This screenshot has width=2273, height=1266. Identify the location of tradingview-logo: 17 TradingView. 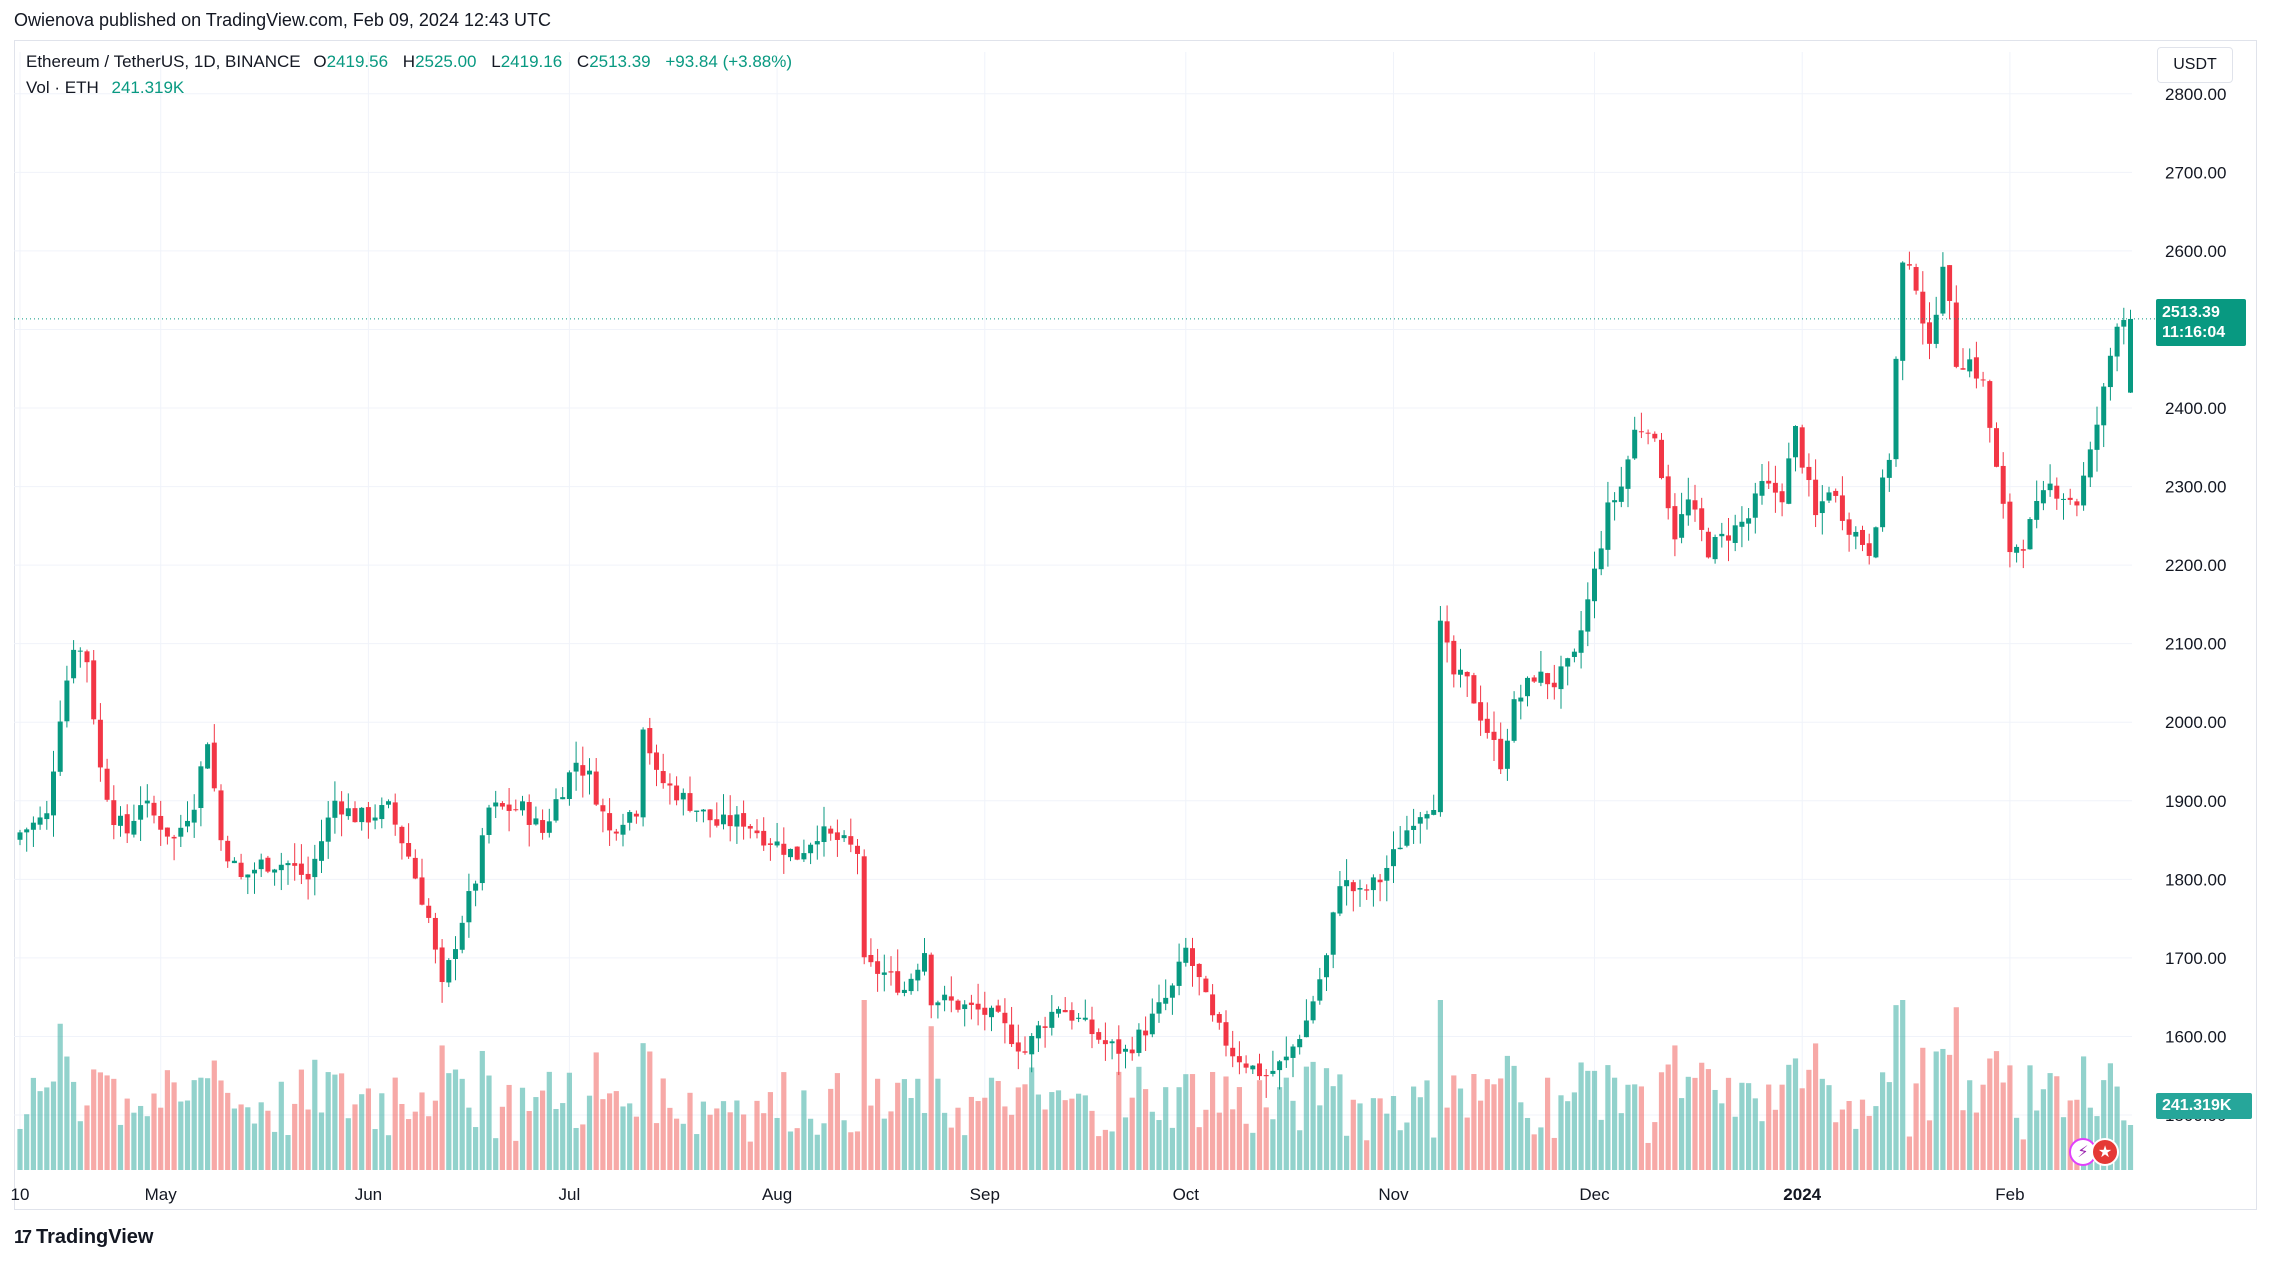
(83, 1237).